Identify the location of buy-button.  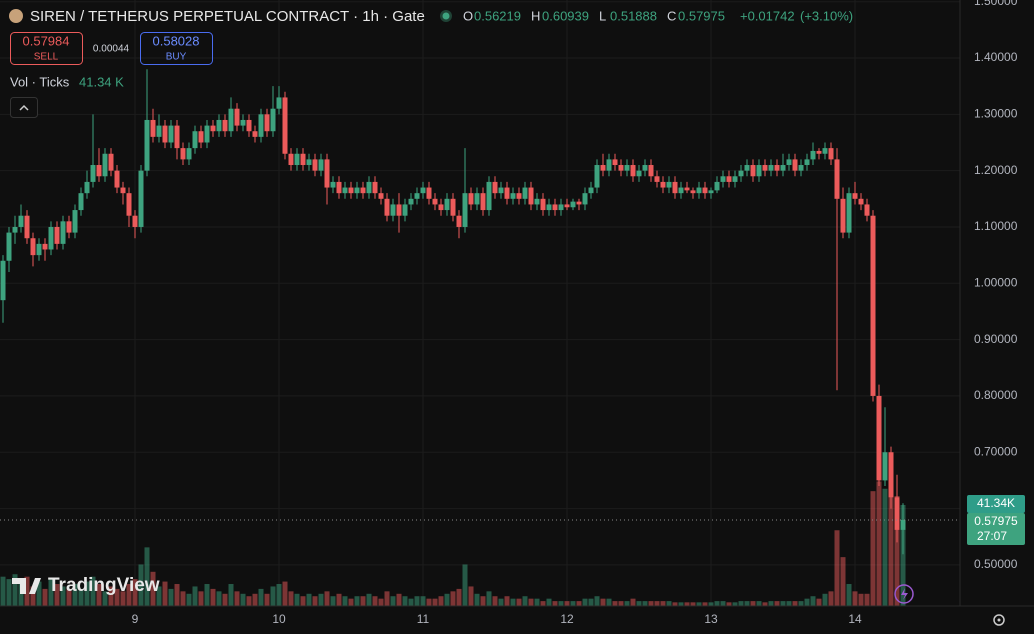
(176, 48).